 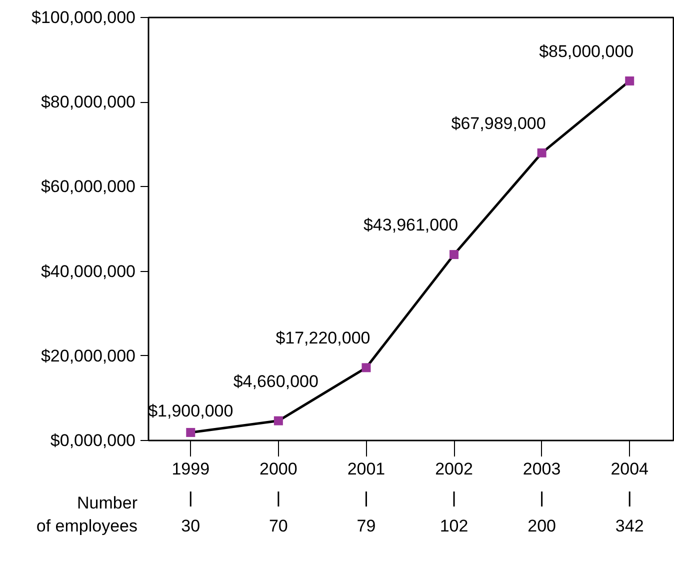 What do you see at coordinates (542, 526) in the screenshot?
I see `text: 200` at bounding box center [542, 526].